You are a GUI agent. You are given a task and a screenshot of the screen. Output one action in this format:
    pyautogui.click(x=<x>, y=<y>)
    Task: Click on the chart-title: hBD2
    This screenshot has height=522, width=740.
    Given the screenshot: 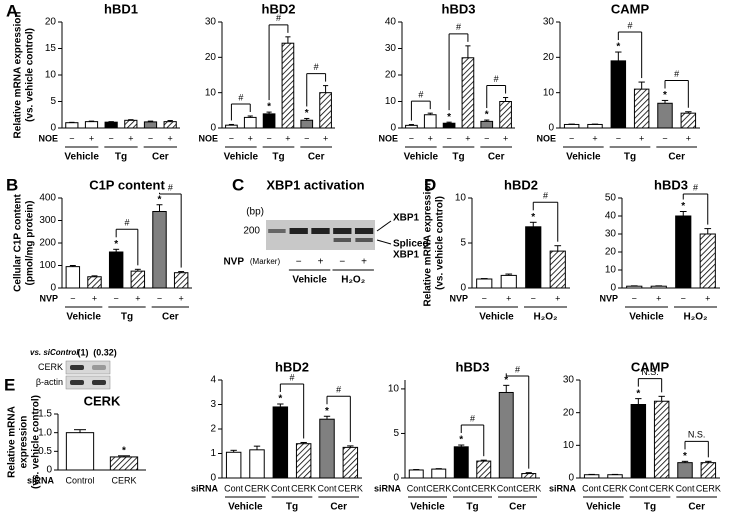 What is the action you would take?
    pyautogui.click(x=521, y=184)
    